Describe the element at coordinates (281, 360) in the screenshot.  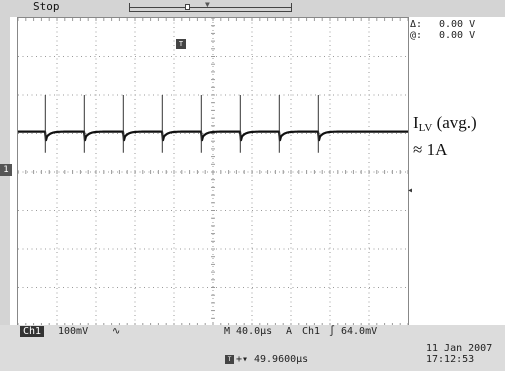
I see `trigger-offset: 49.9600µs` at that location.